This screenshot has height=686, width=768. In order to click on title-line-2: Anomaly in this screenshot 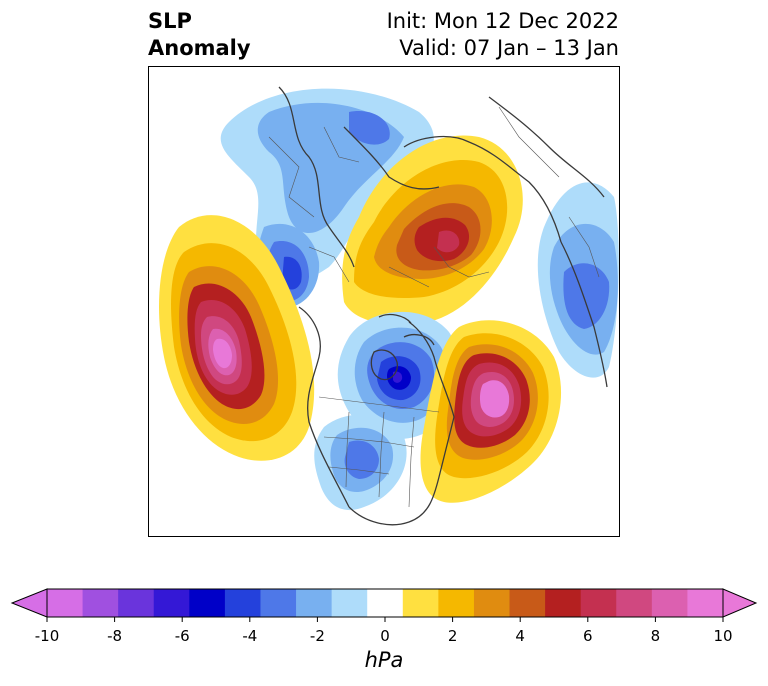, I will do `click(199, 48)`.